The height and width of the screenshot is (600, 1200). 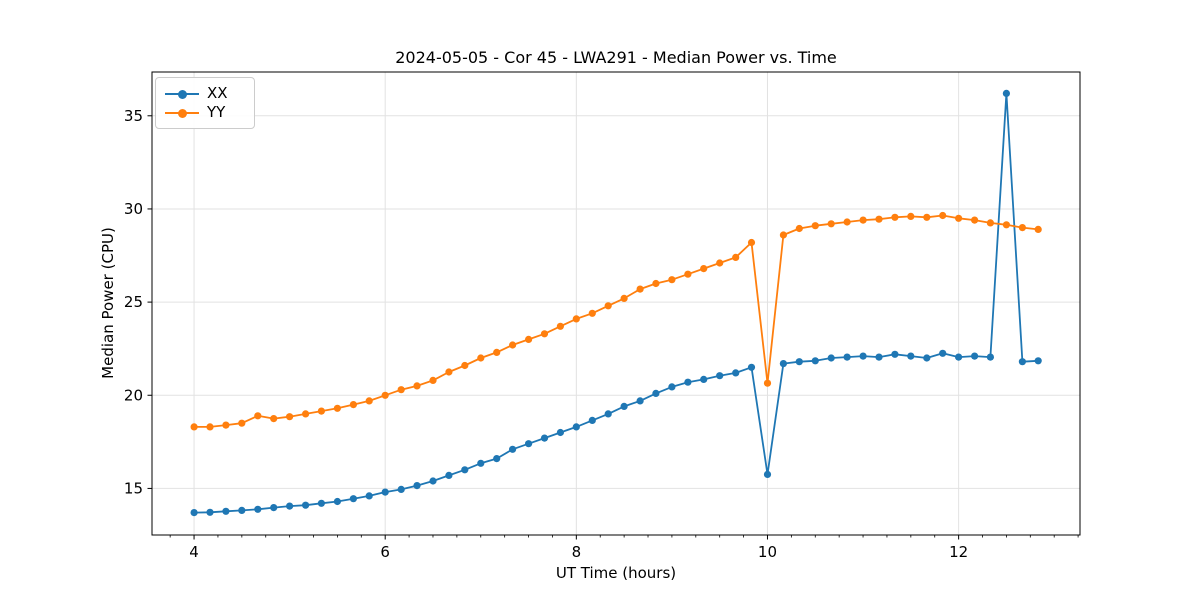 I want to click on x-axis-label: UT Time (hours), so click(x=616, y=573).